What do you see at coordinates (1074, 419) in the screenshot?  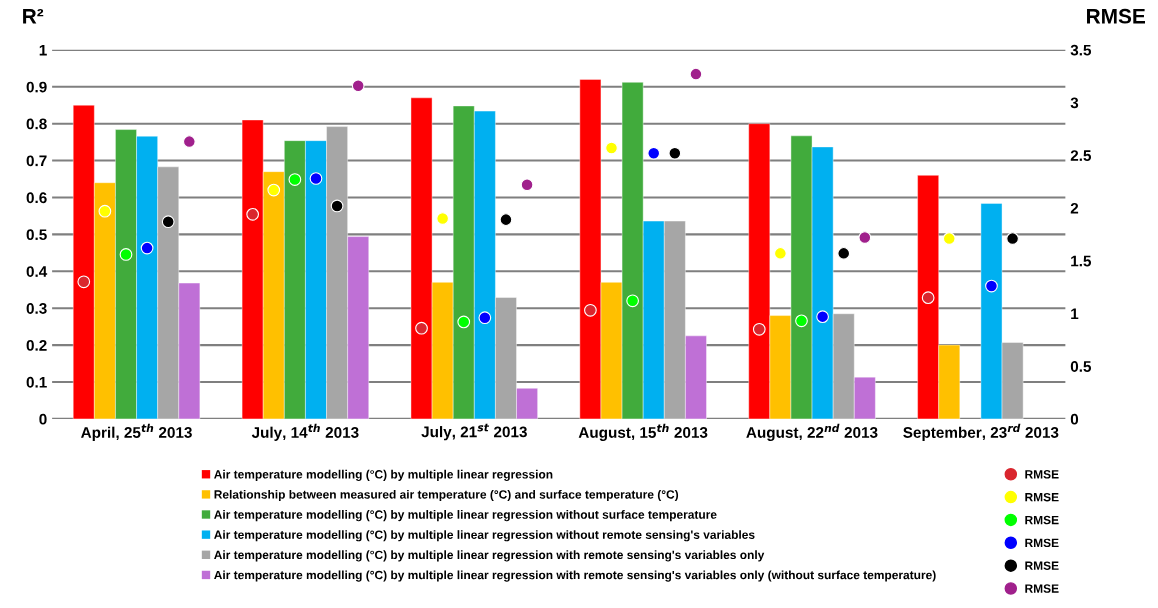 I see `y2-tick-label: 0` at bounding box center [1074, 419].